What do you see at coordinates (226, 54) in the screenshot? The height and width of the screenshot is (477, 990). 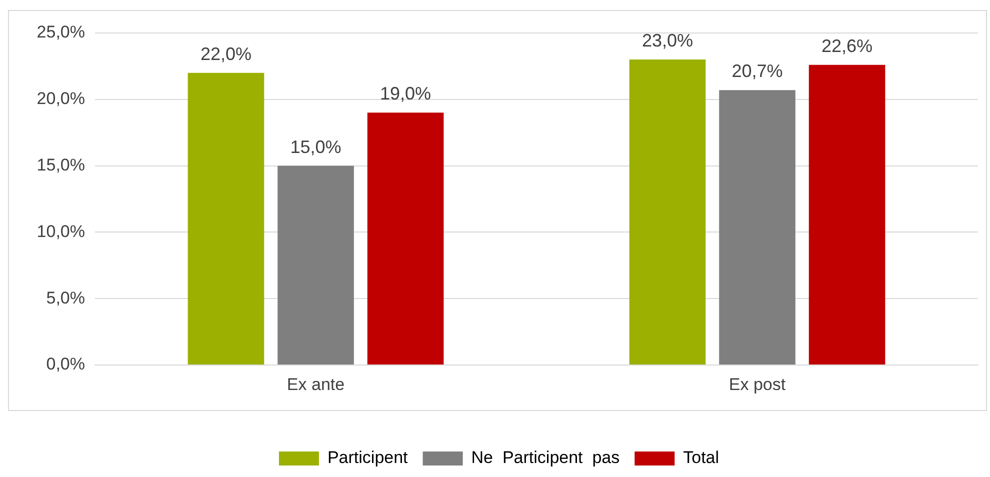 I see `data-label: 22,0%` at bounding box center [226, 54].